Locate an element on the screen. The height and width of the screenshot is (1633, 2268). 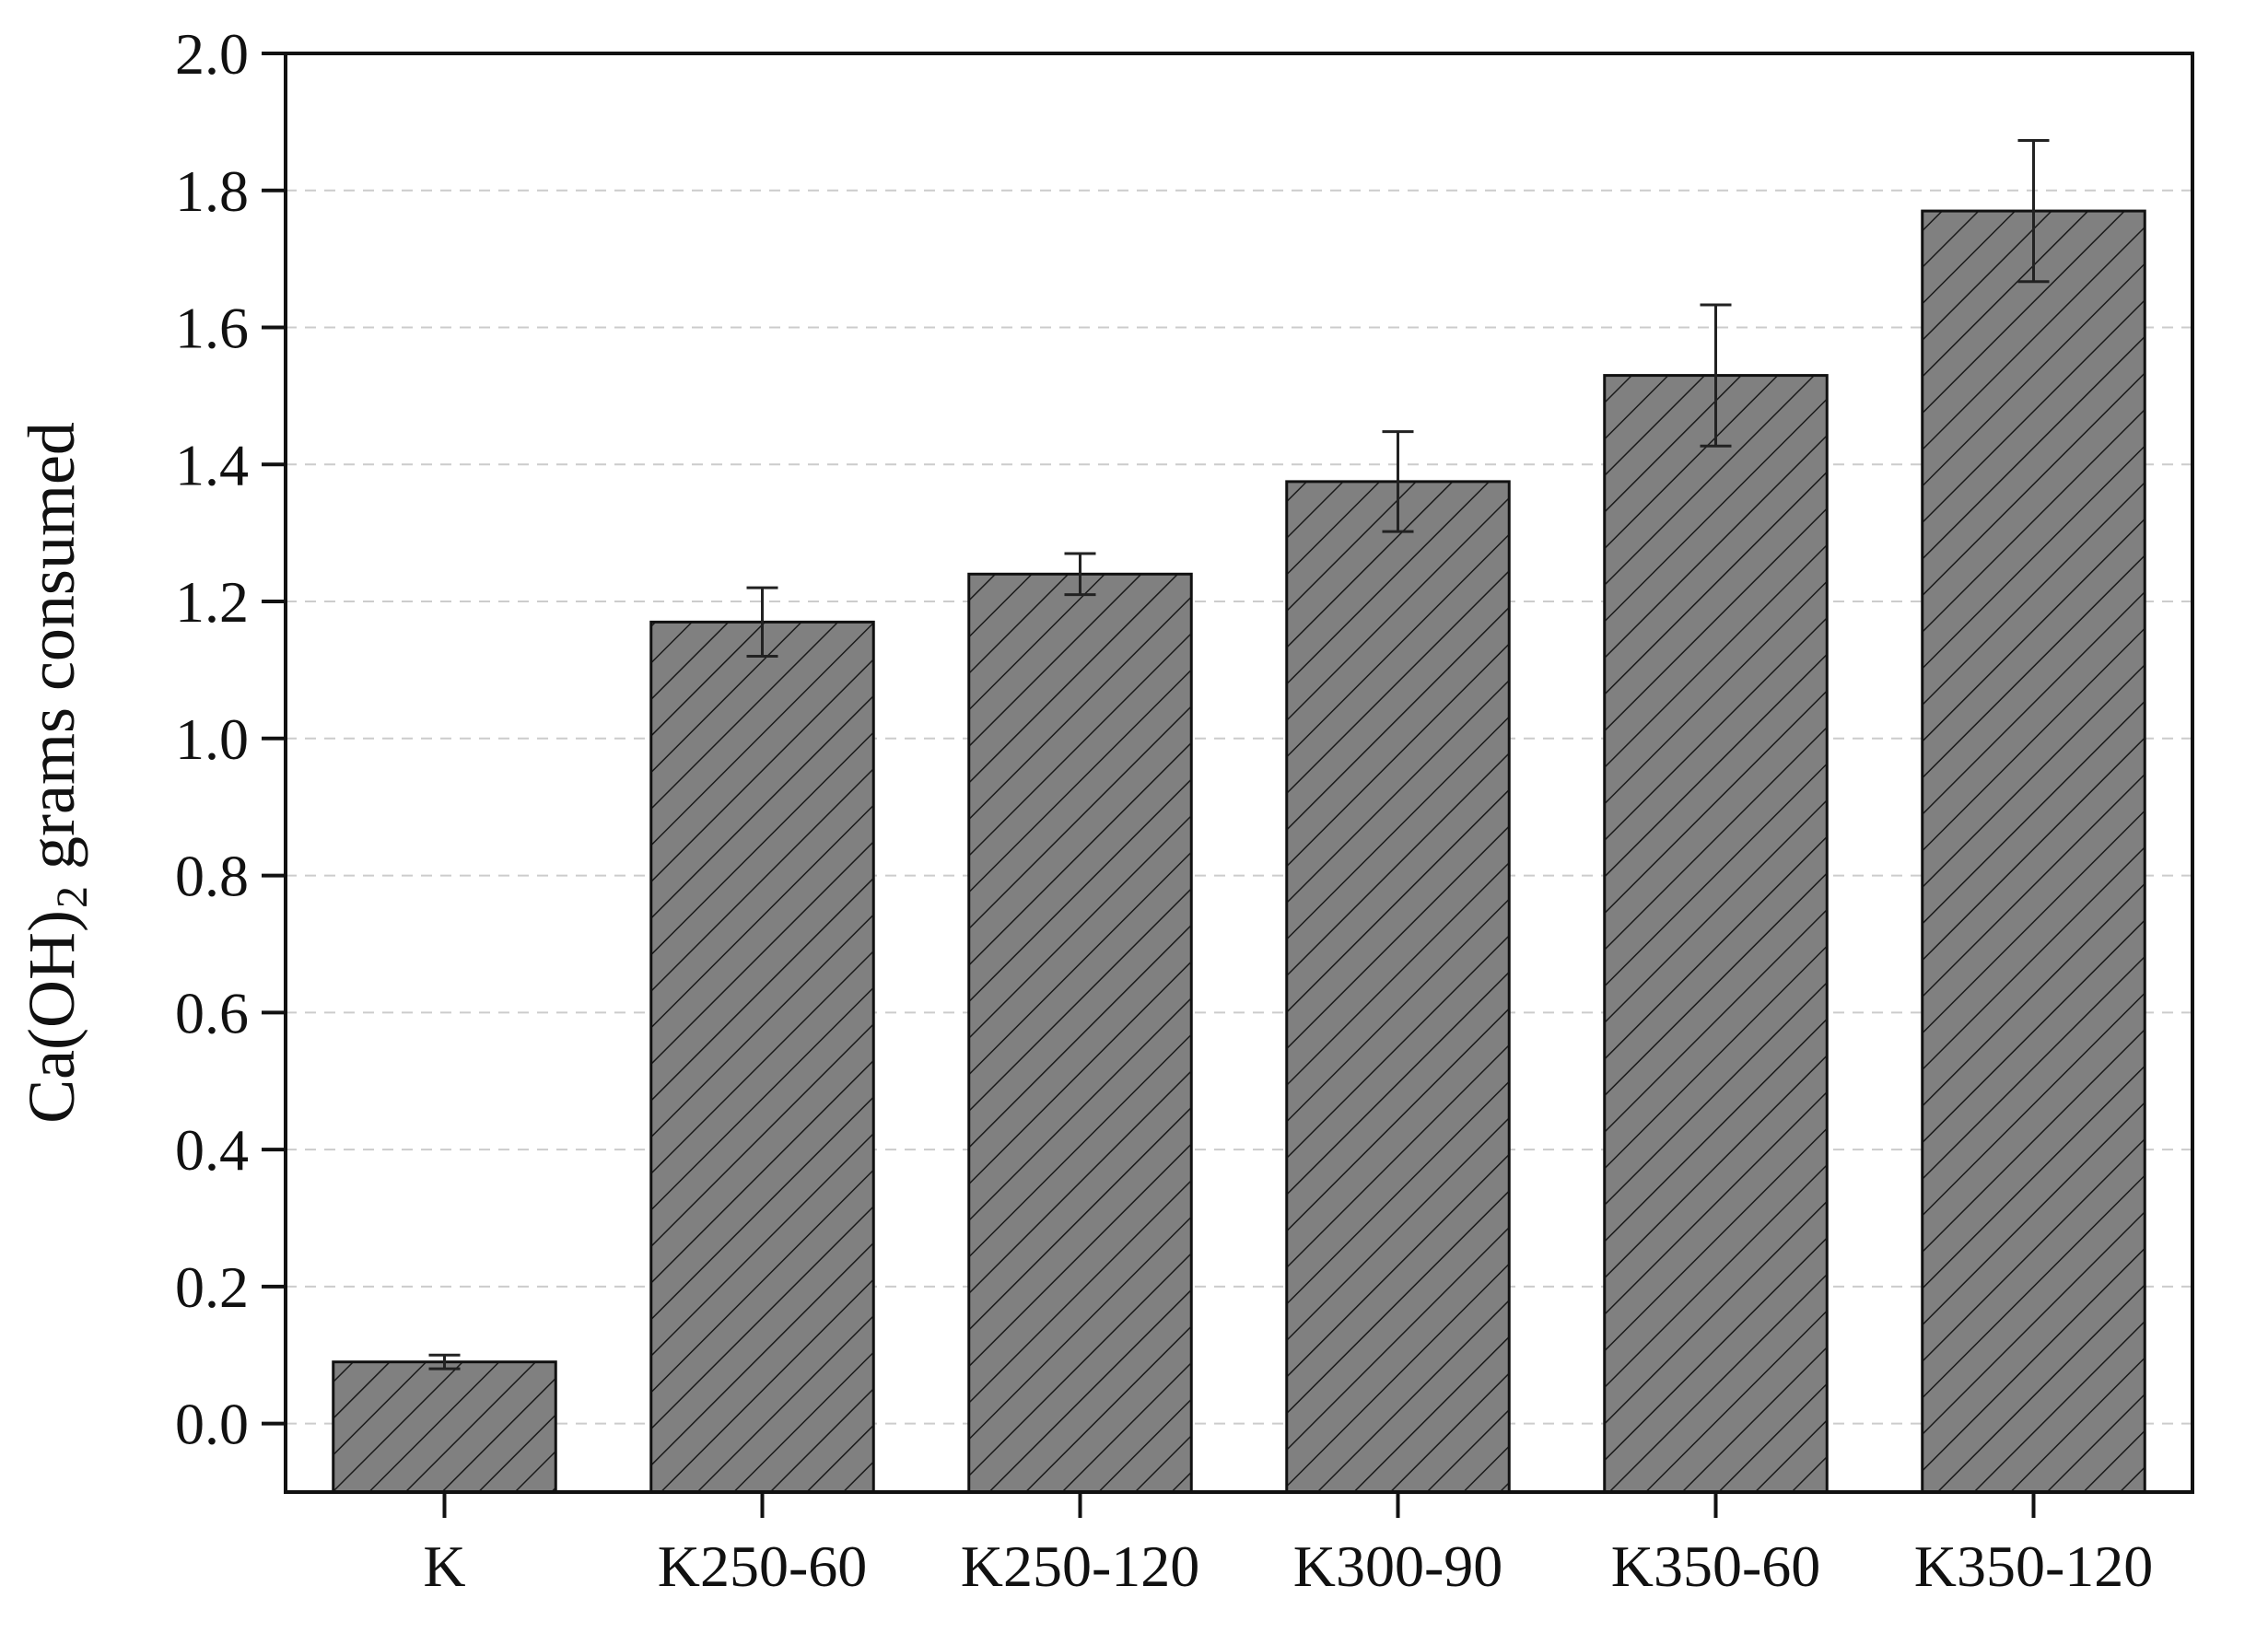
y-tick-label: 1.4 is located at coordinates (212, 464).